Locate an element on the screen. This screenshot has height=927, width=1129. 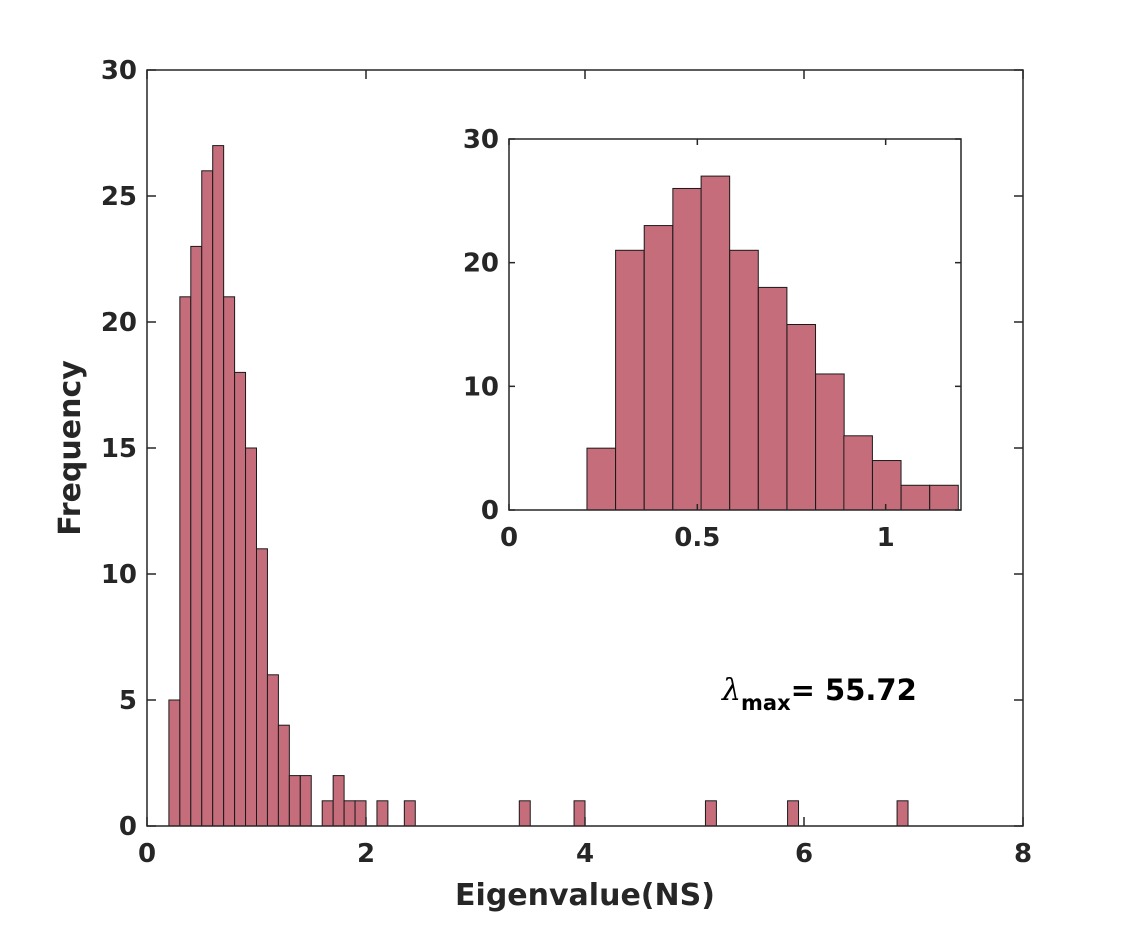
inset-x-tick-label: 0 is located at coordinates (509, 538).